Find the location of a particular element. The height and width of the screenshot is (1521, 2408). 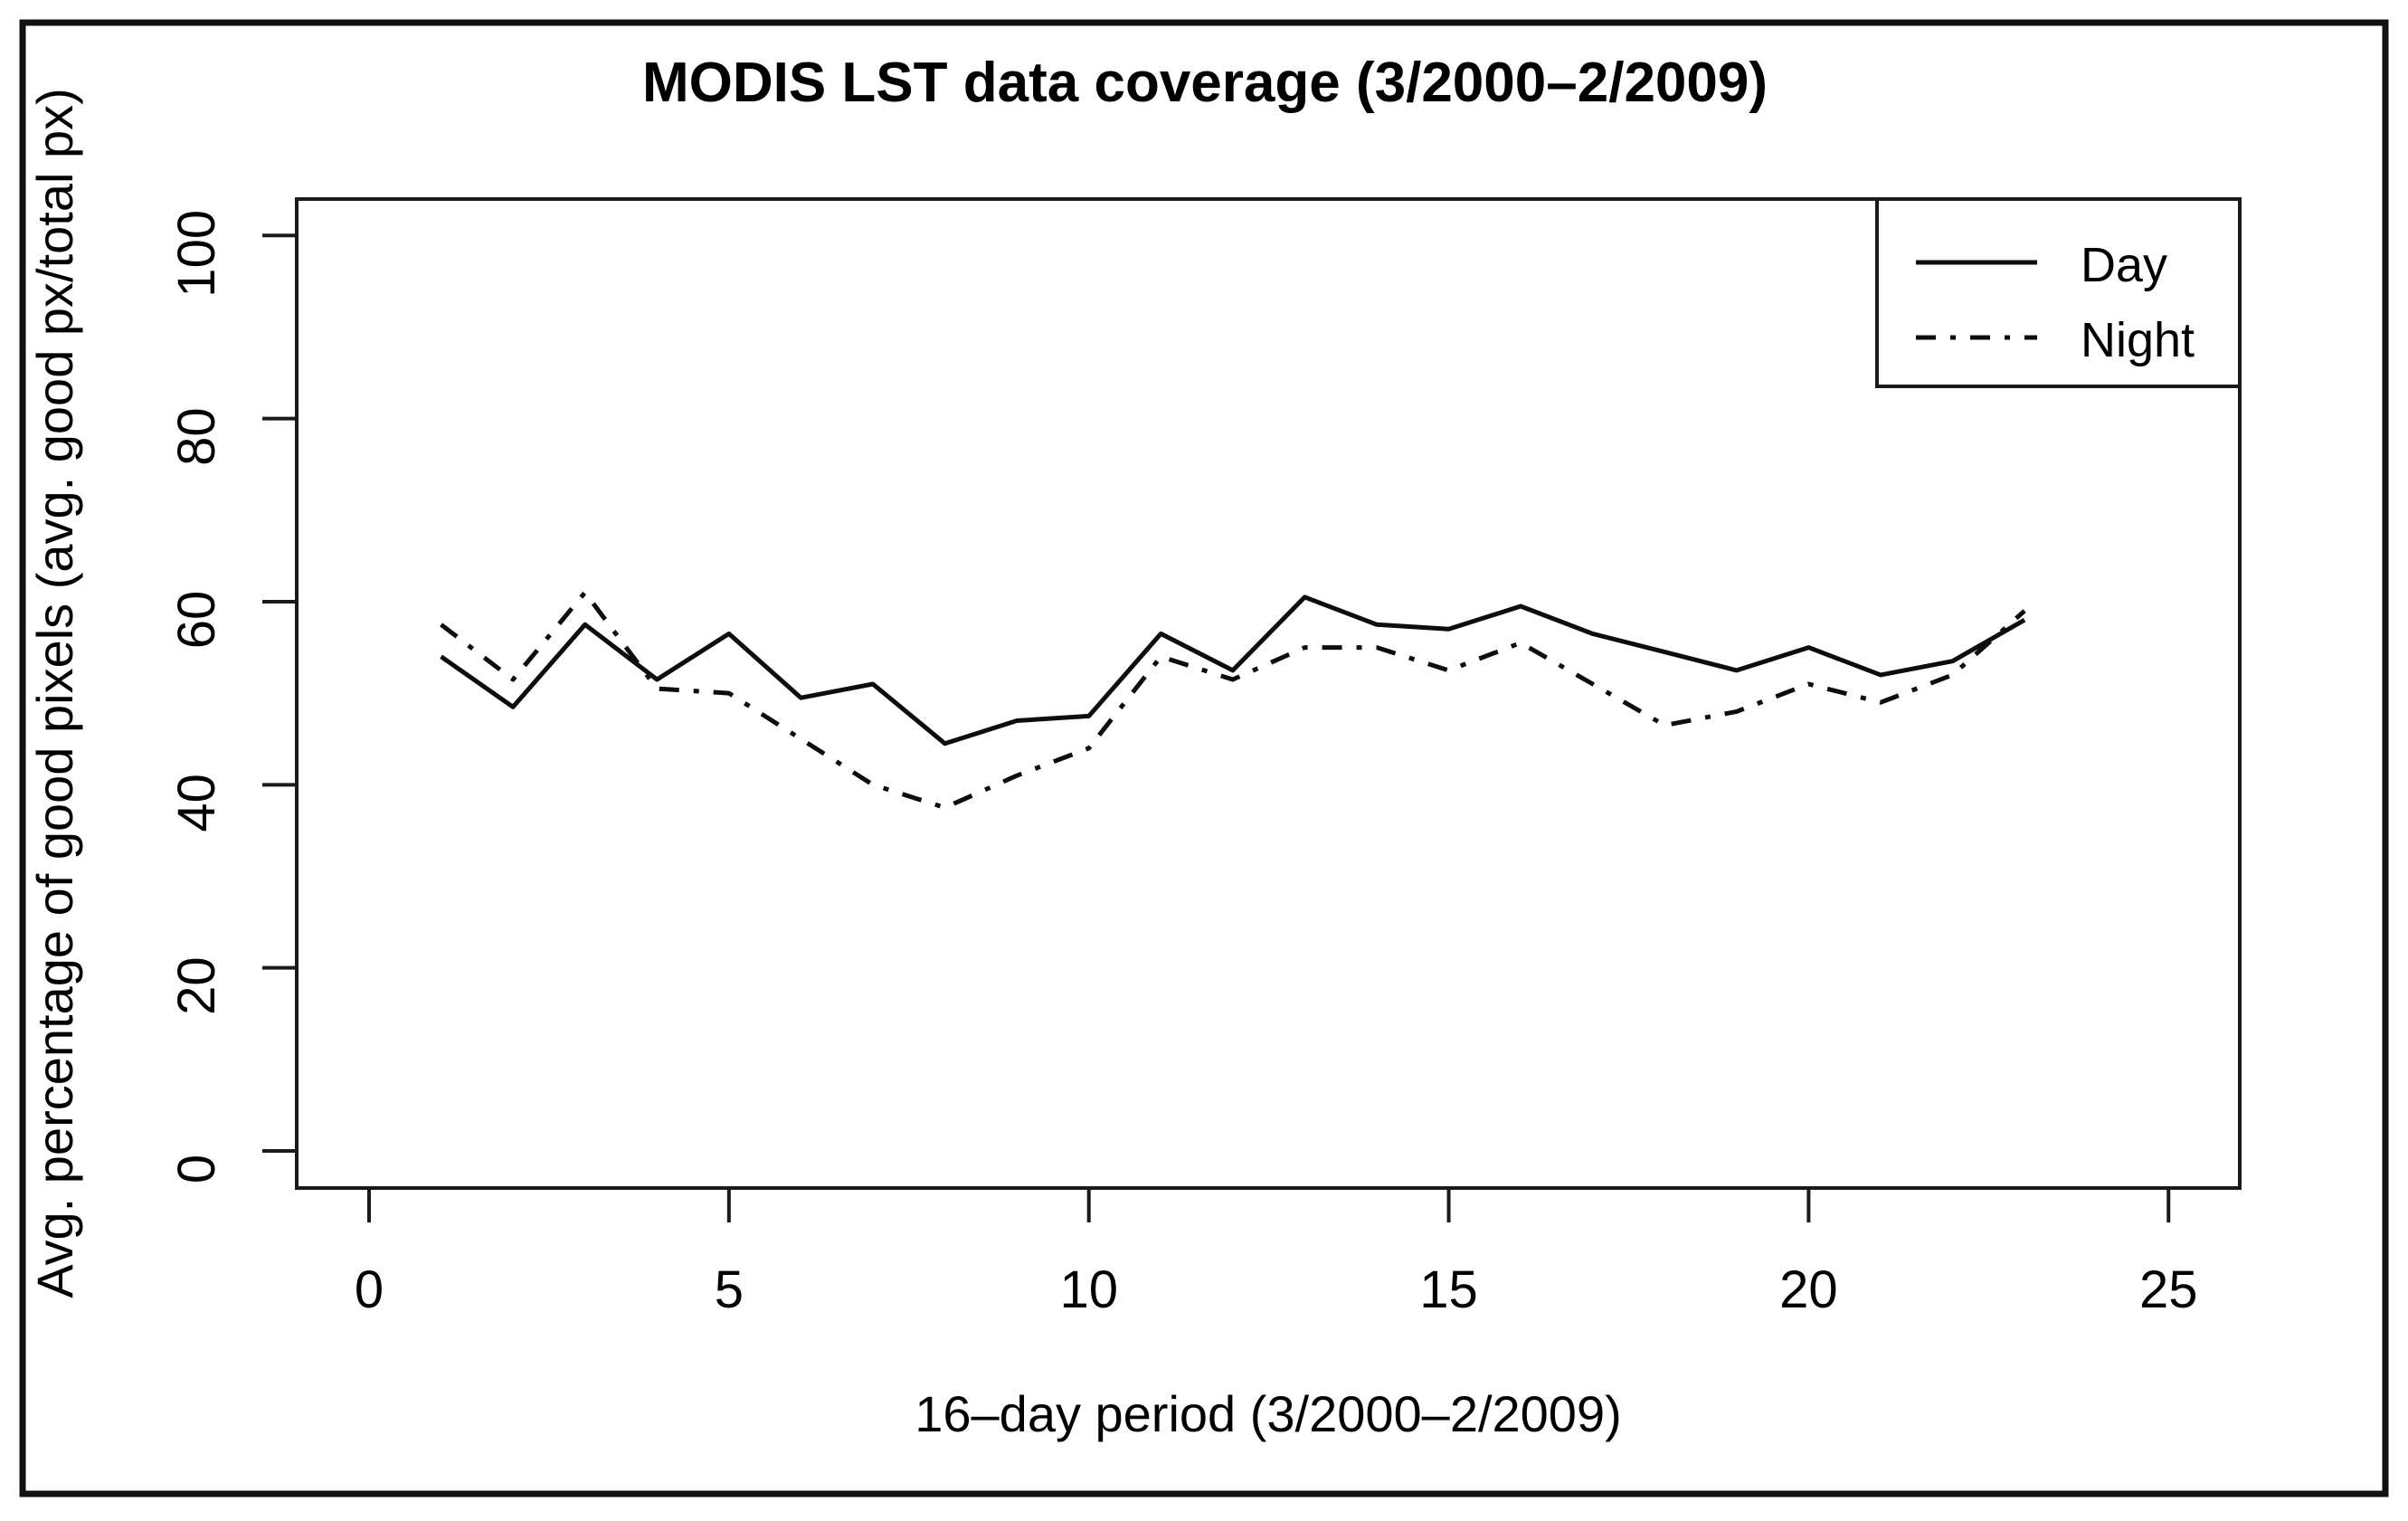

y-tick-label: 40 is located at coordinates (196, 803).